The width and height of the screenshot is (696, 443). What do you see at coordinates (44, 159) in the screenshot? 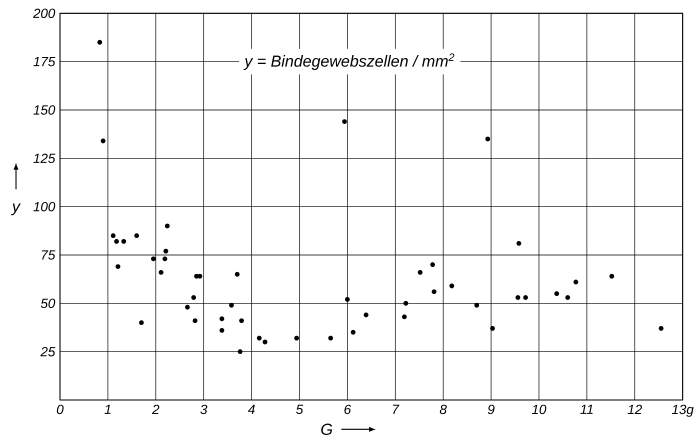
I see `y-tick-label: 125` at bounding box center [44, 159].